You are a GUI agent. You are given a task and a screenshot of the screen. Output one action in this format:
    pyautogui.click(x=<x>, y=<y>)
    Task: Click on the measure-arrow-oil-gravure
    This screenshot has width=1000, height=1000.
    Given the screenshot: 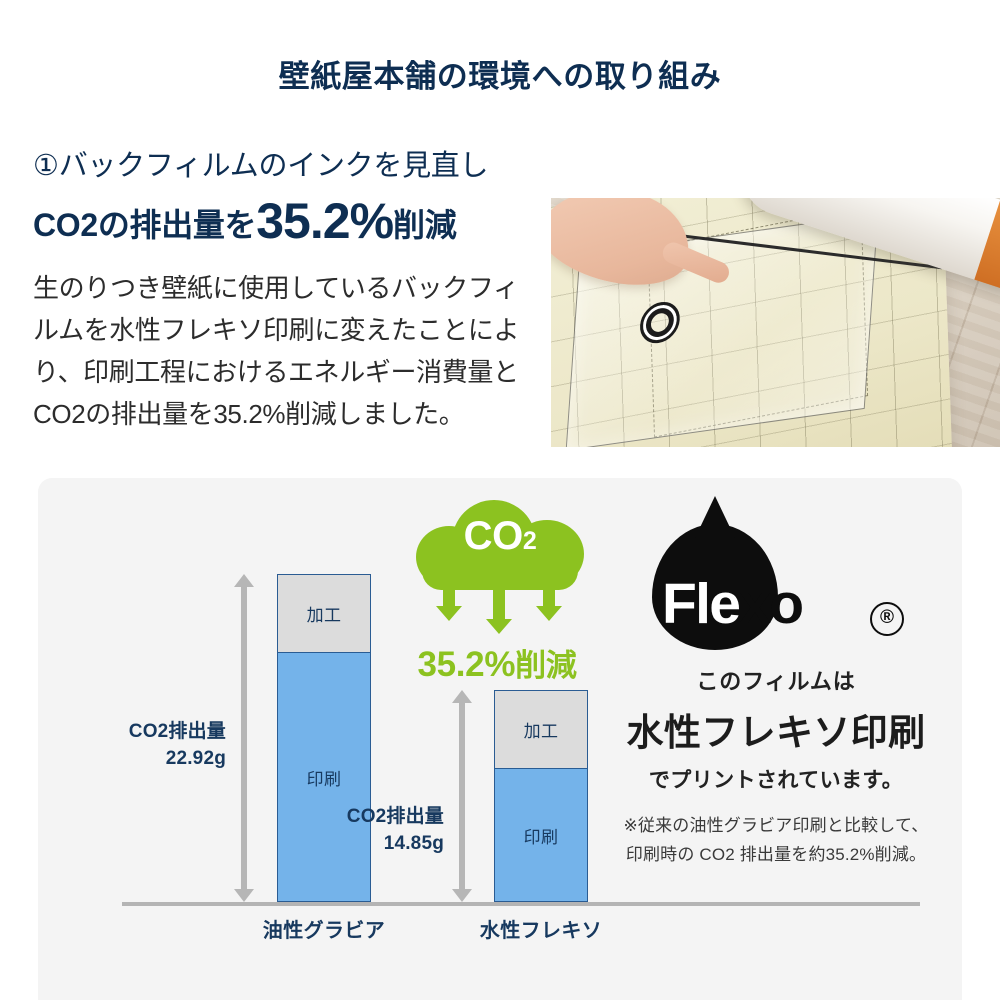 What is the action you would take?
    pyautogui.click(x=244, y=738)
    